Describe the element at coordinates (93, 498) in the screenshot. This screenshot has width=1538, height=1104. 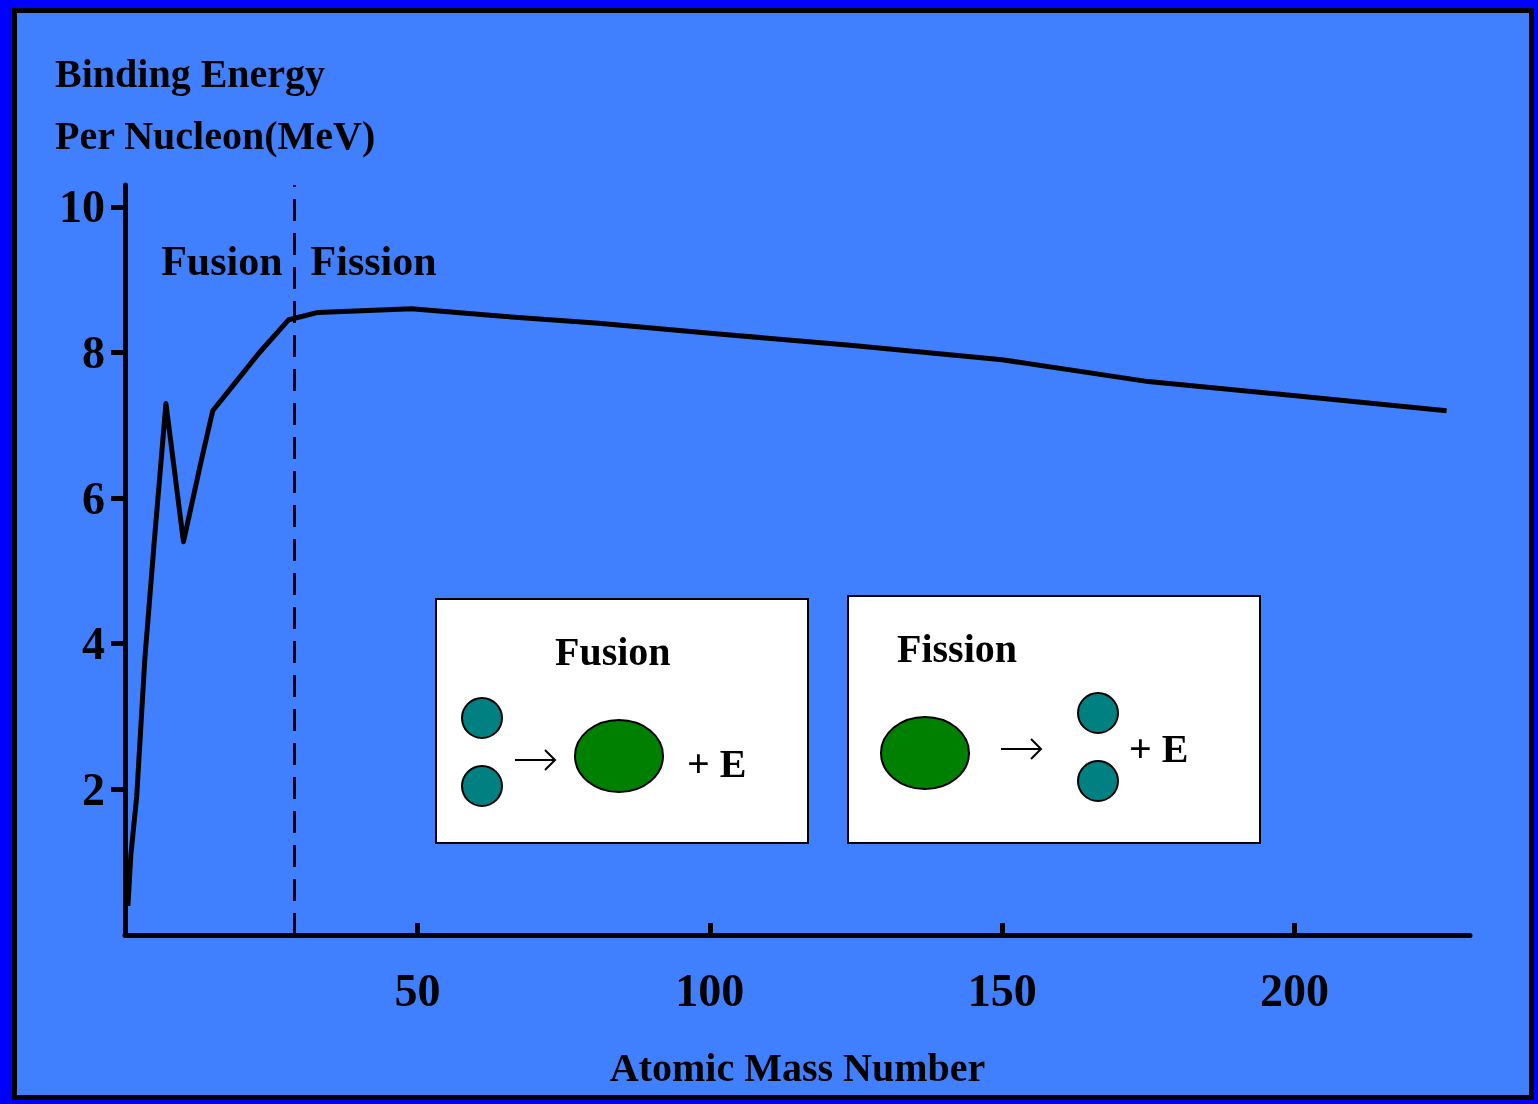
I see `y-tick-label: 6` at that location.